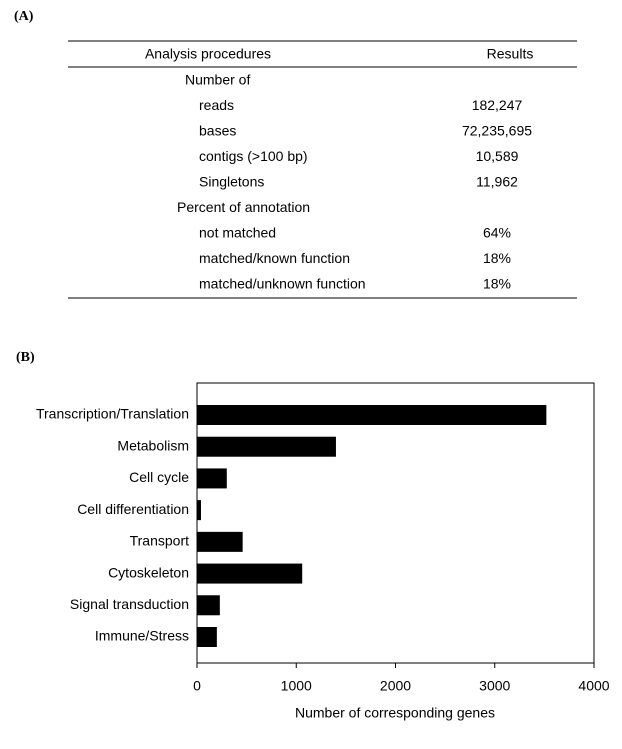 Image resolution: width=622 pixels, height=749 pixels. What do you see at coordinates (148, 572) in the screenshot?
I see `y-tick-label: Cytoskeleton` at bounding box center [148, 572].